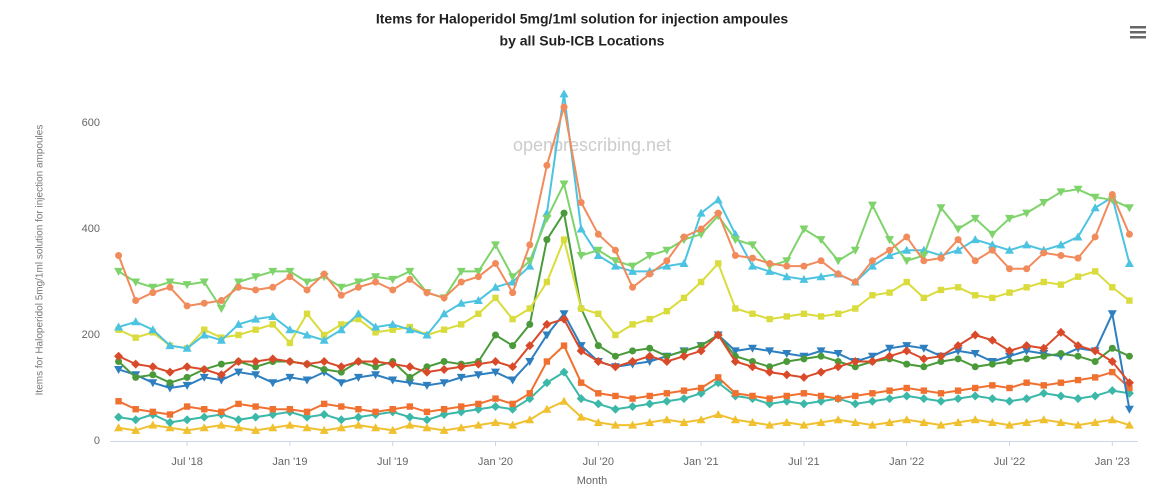  What do you see at coordinates (592, 481) in the screenshot?
I see `x-axis-label: Month` at bounding box center [592, 481].